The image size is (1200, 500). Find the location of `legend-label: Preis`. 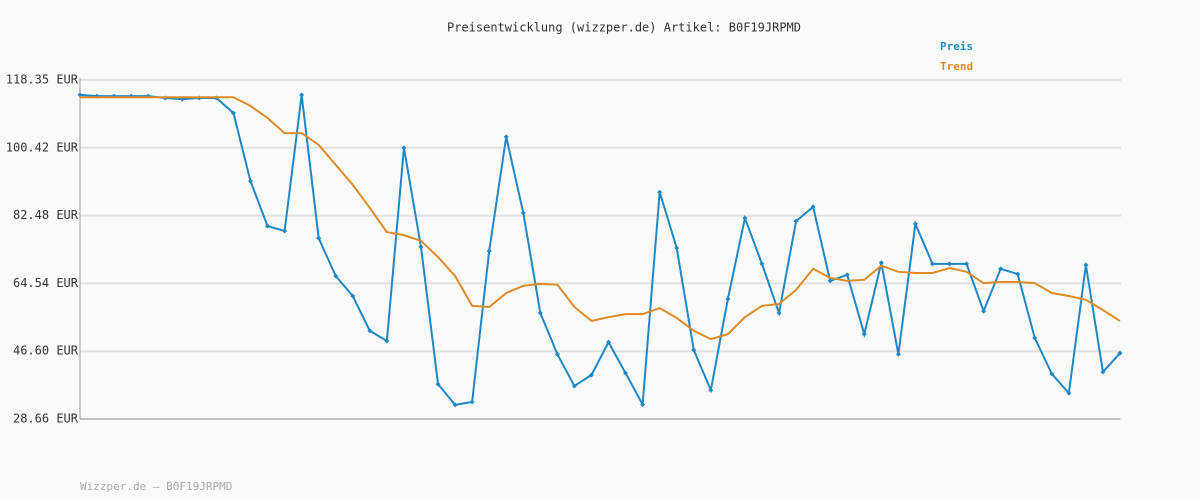

legend-label: Preis is located at coordinates (956, 46).